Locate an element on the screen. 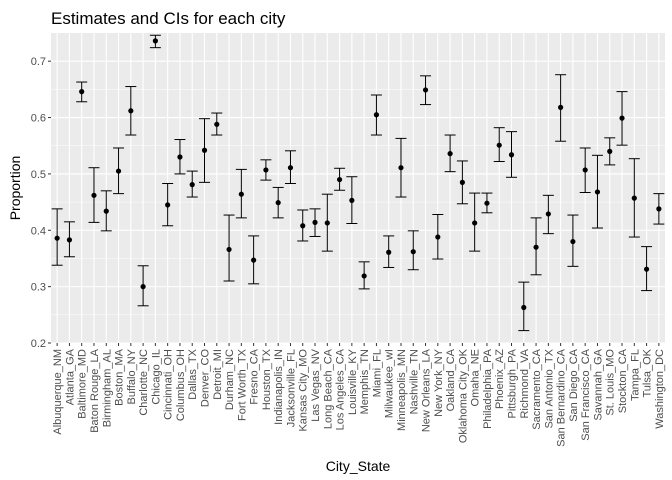  x-tick-label: New Orleans_LA is located at coordinates (427, 390).